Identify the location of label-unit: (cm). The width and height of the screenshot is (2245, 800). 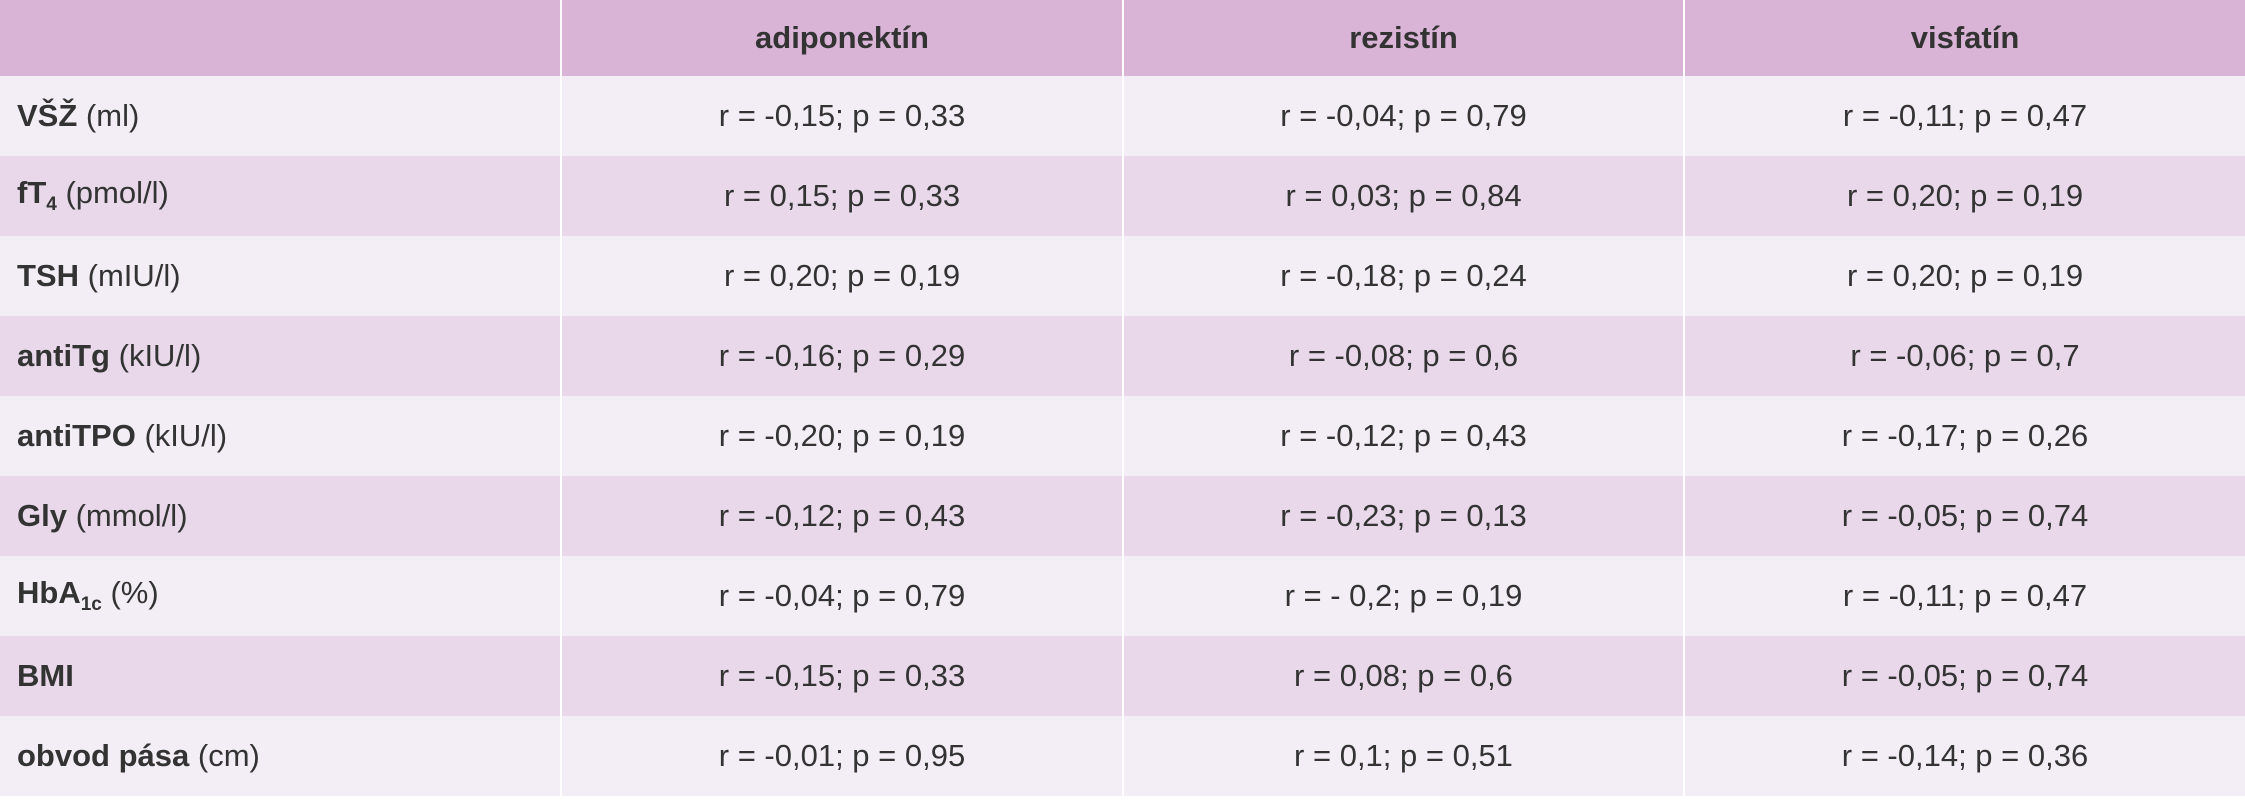
(228, 755).